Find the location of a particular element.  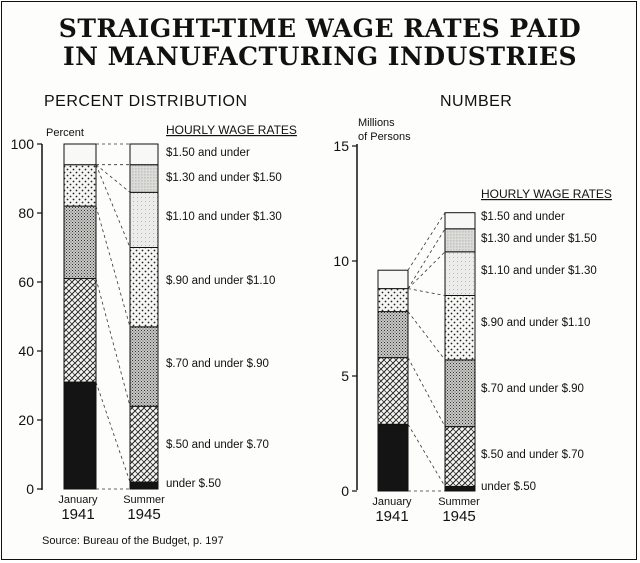

right-legend-label: $.50 and under $.70 is located at coordinates (532, 455).